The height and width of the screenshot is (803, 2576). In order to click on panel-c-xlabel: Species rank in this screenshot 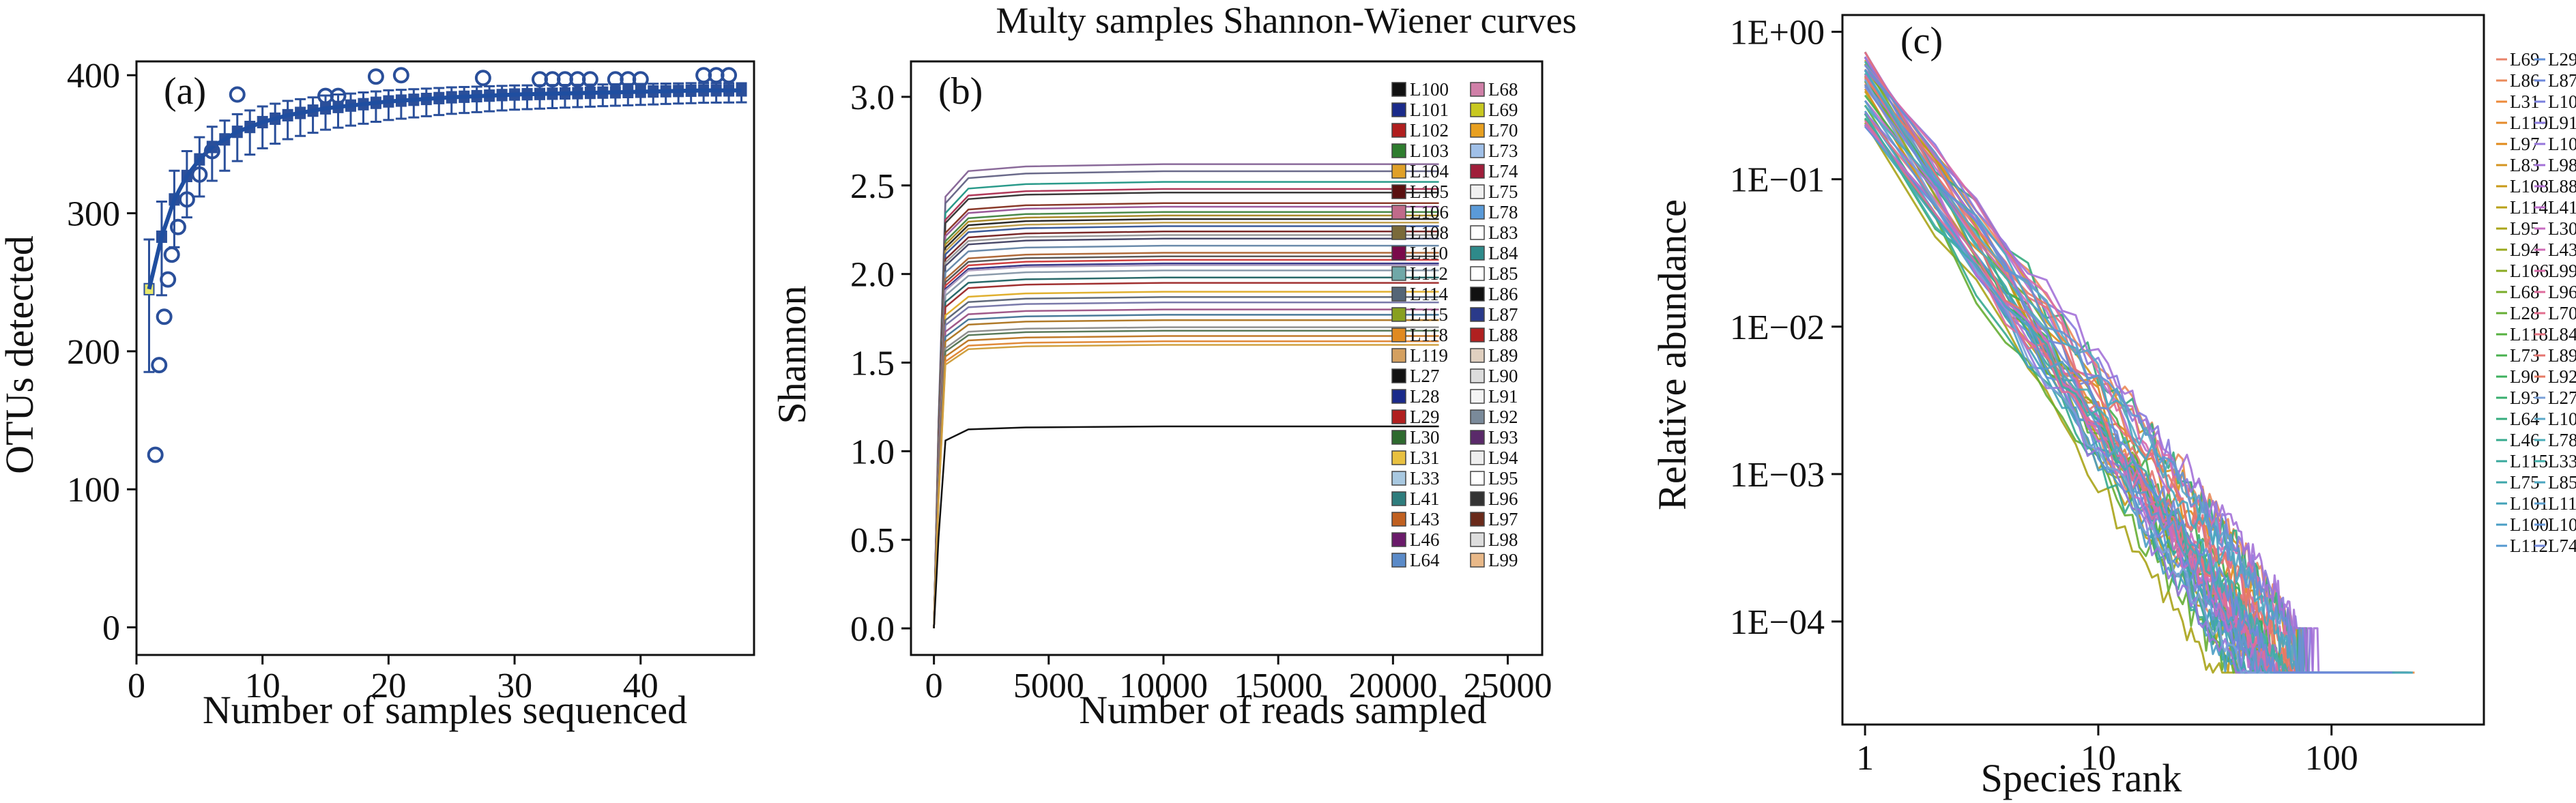, I will do `click(2081, 778)`.